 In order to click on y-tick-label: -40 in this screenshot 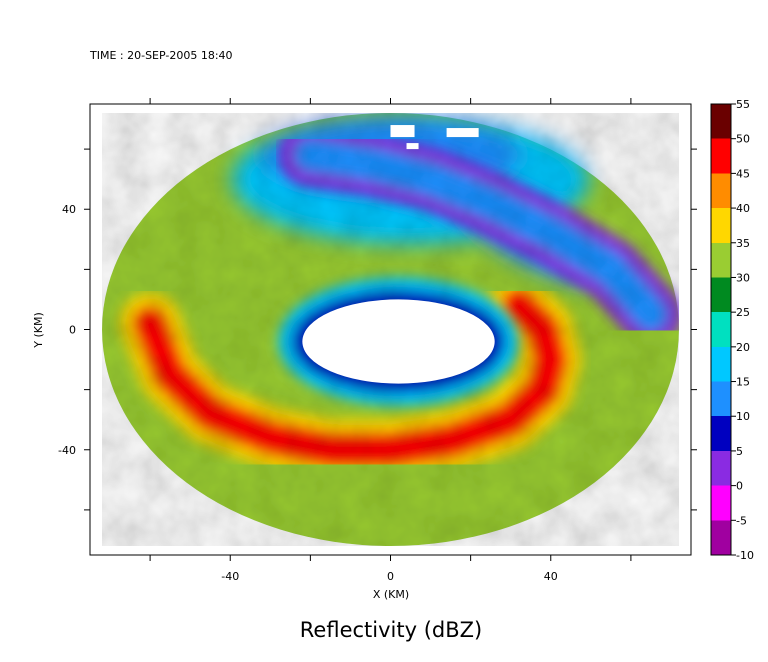, I will do `click(67, 450)`.